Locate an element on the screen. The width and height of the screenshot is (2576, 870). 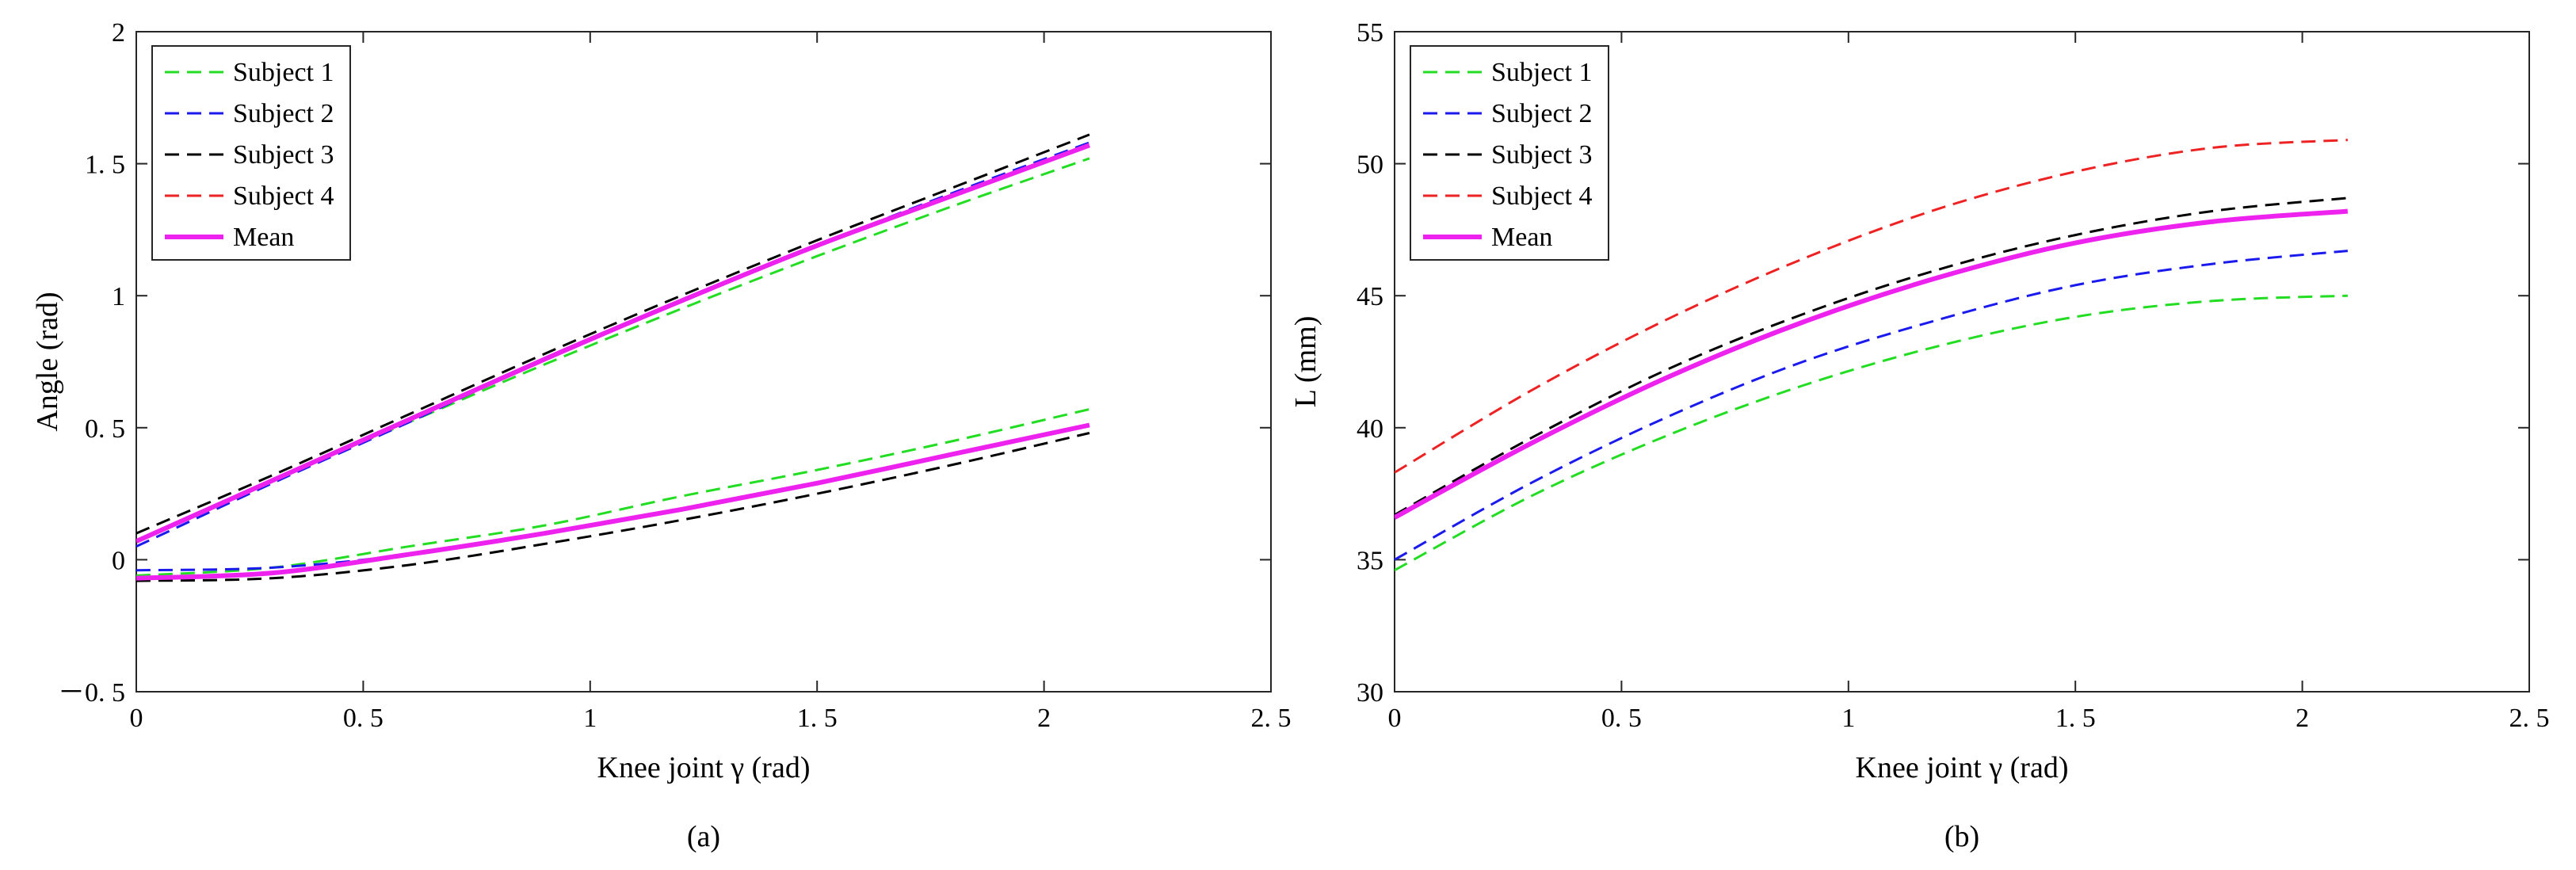
series-line-subject-1-lower is located at coordinates (613, 492).